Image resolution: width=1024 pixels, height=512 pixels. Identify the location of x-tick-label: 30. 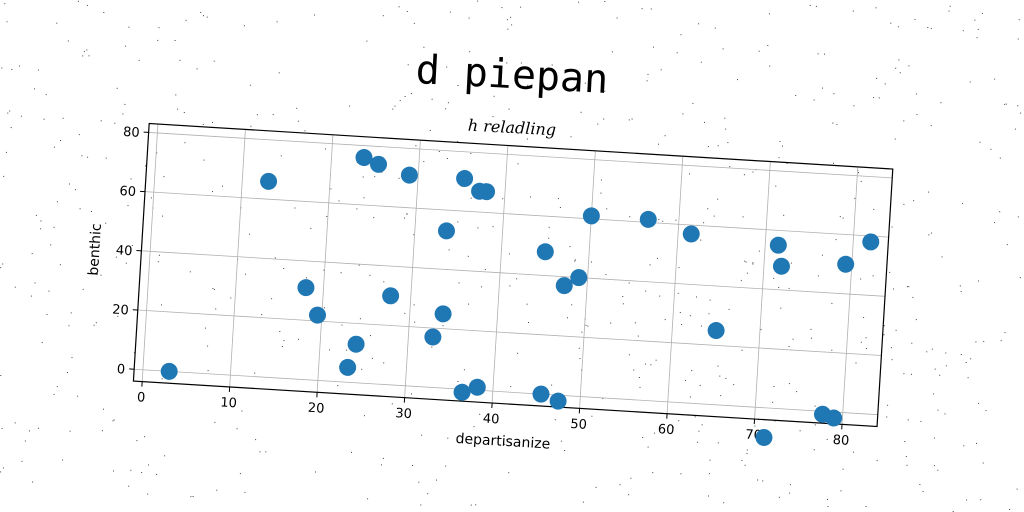
(403, 414).